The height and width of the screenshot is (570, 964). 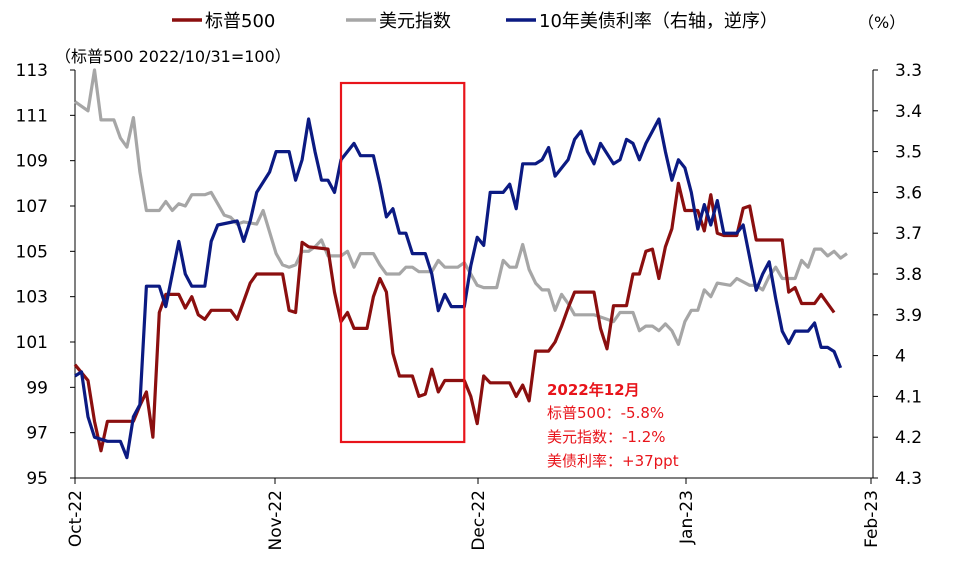 What do you see at coordinates (881, 22) in the screenshot?
I see `right-axis-unit: （%）` at bounding box center [881, 22].